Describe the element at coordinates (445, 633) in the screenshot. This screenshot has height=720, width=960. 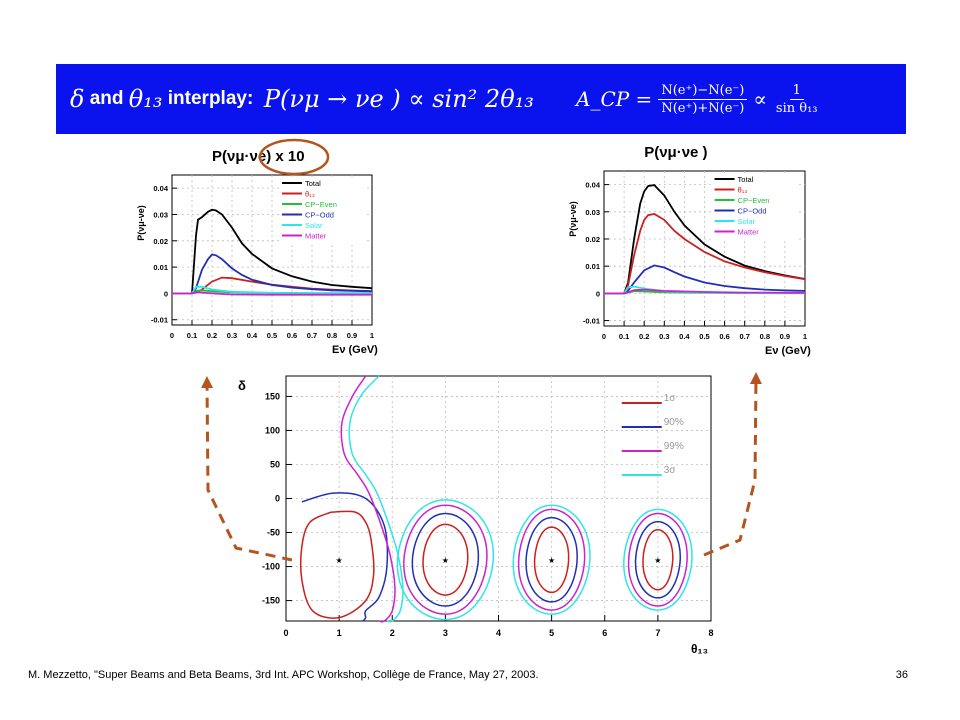
I see `x-tick-label: 3` at that location.